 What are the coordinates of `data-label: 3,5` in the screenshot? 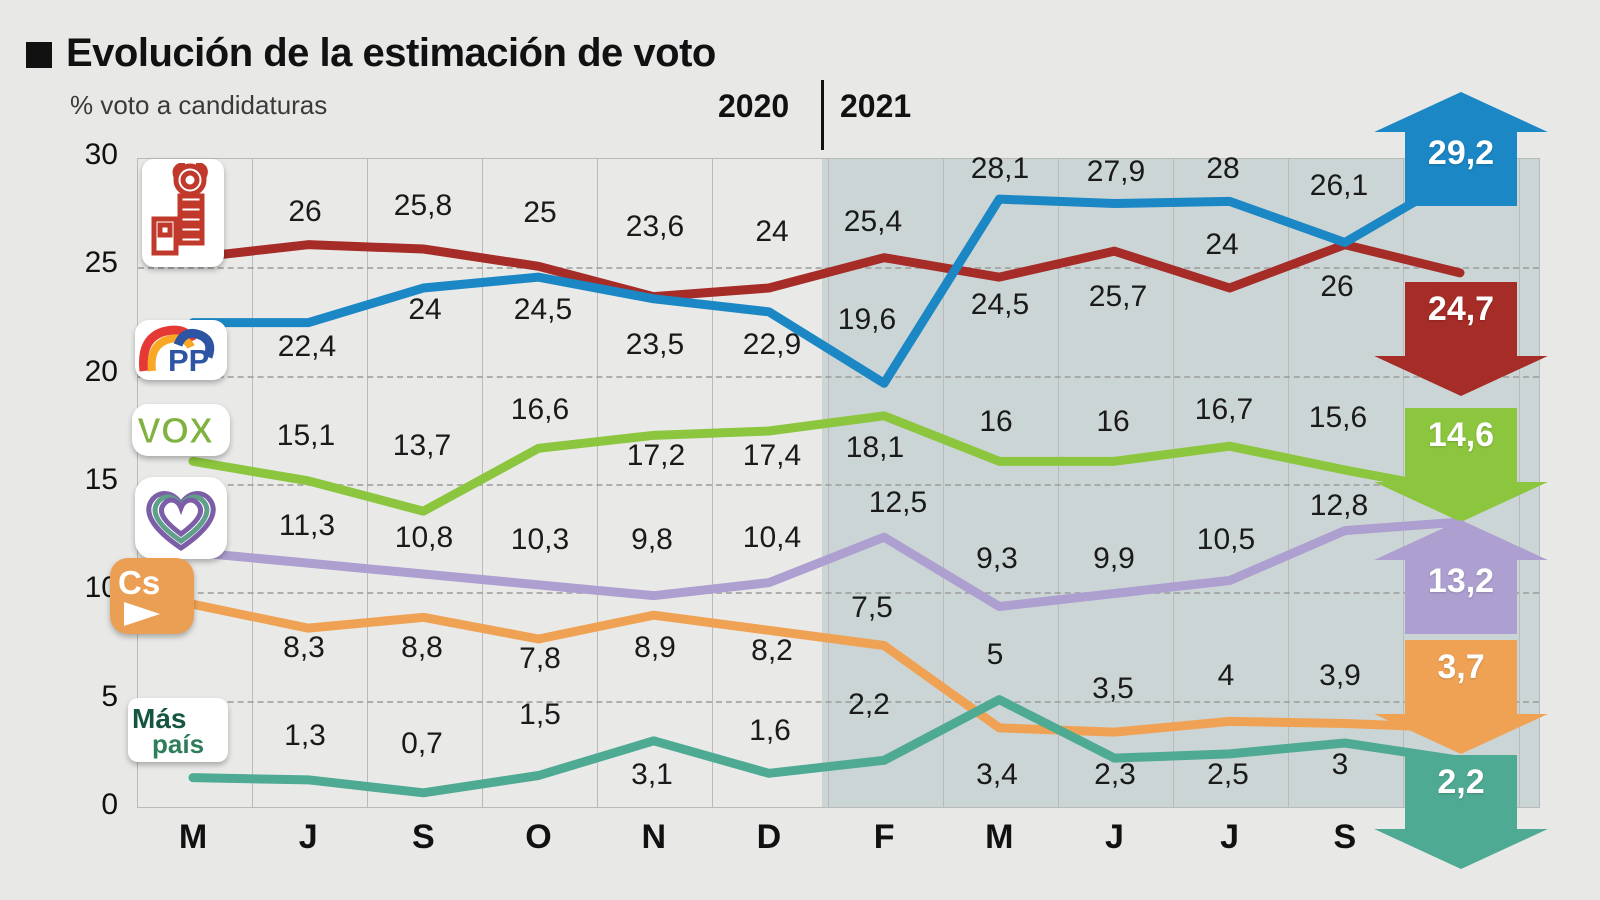 It's located at (1113, 688).